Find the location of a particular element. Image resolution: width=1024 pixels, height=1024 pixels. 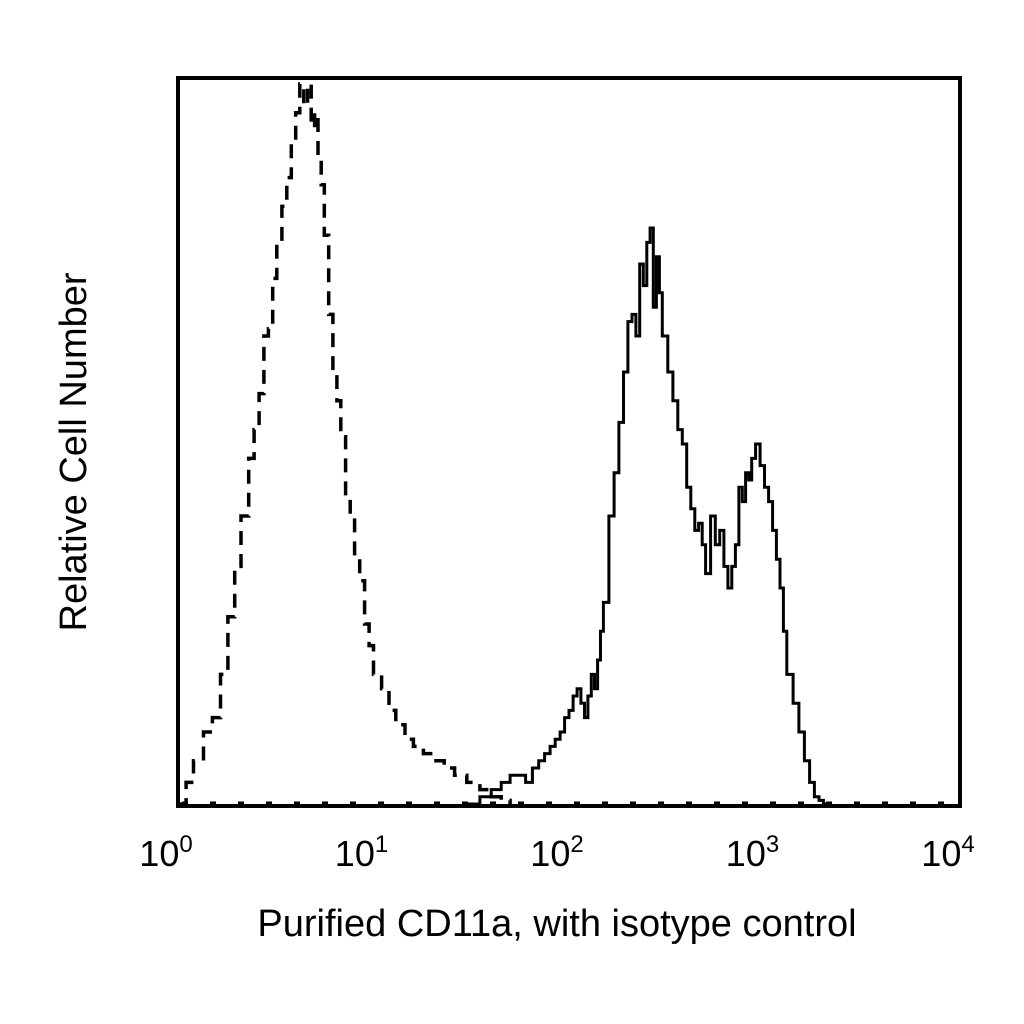

x-tick-label: 10⁰ is located at coordinates (165, 852).